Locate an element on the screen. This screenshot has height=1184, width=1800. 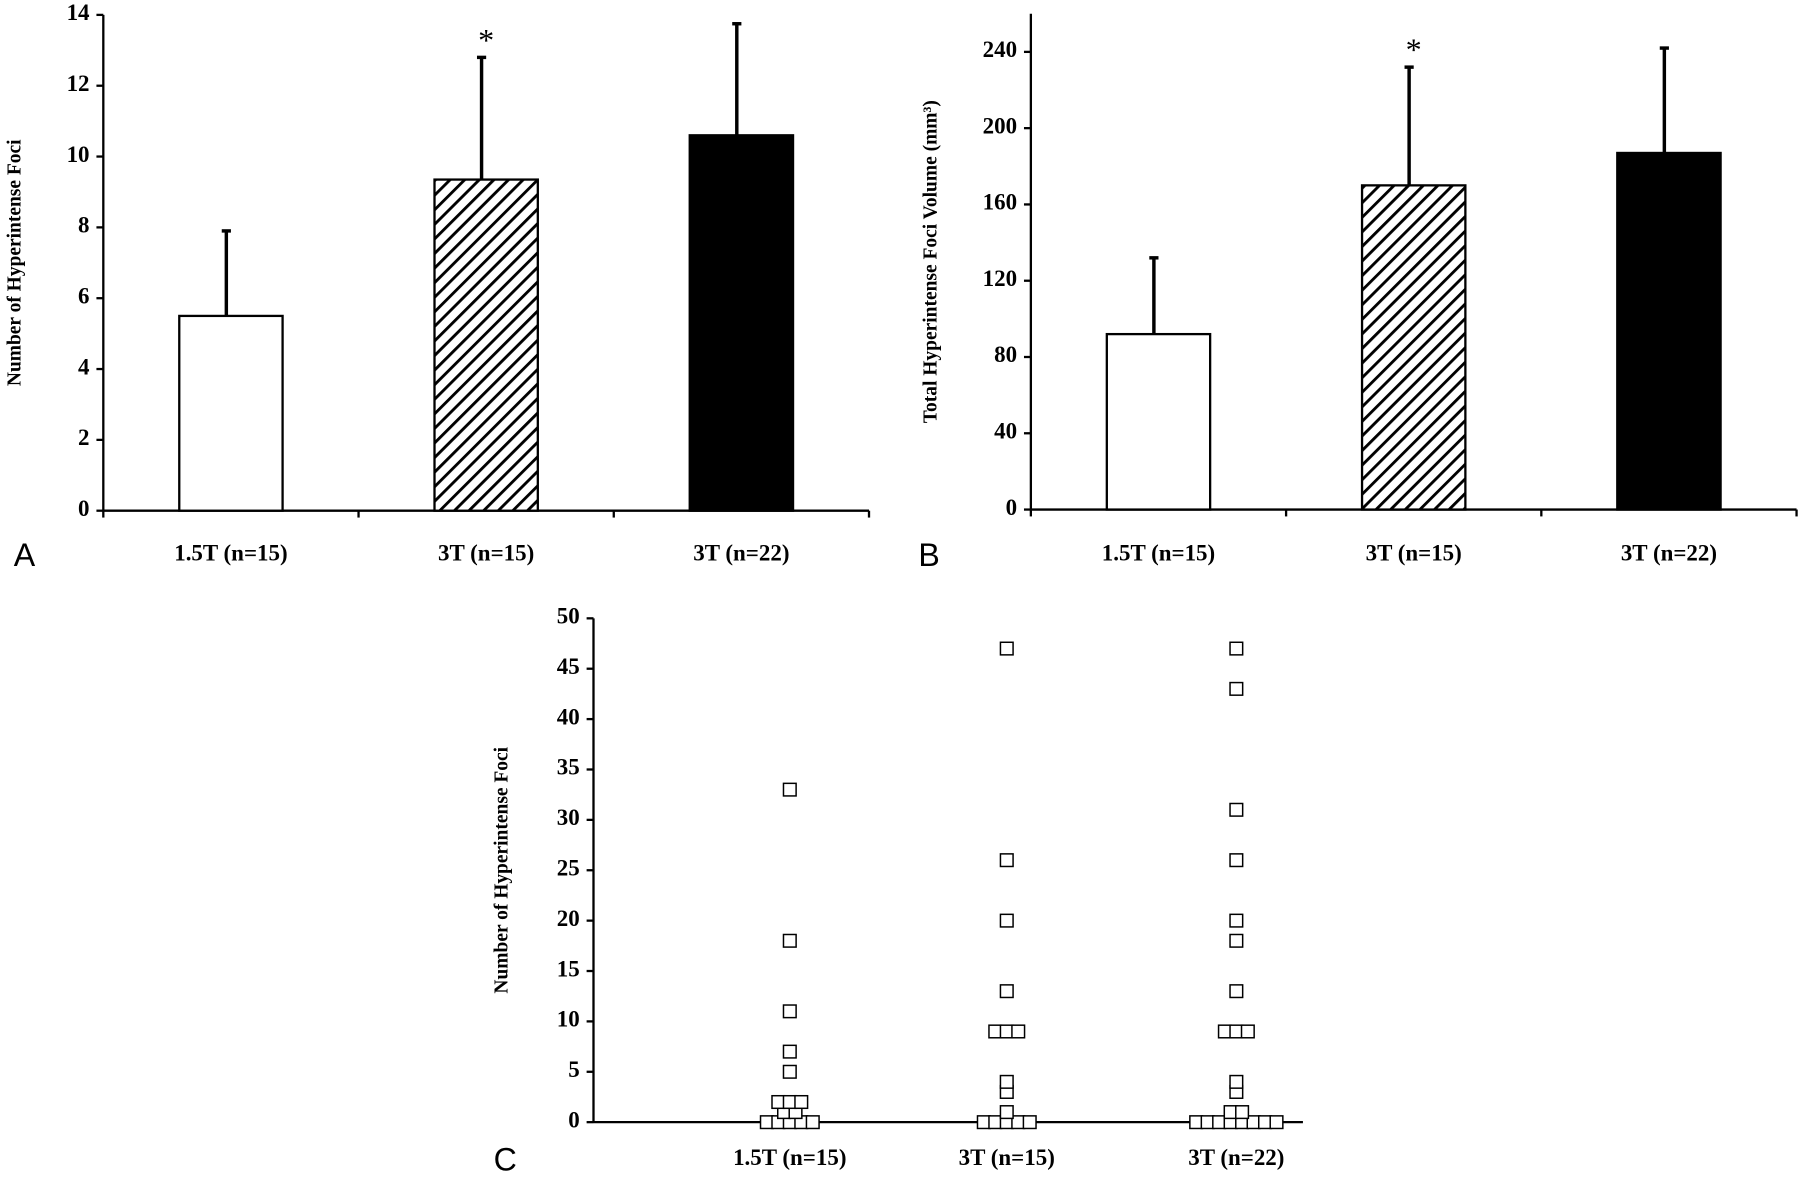
panel-label: B is located at coordinates (928, 555).